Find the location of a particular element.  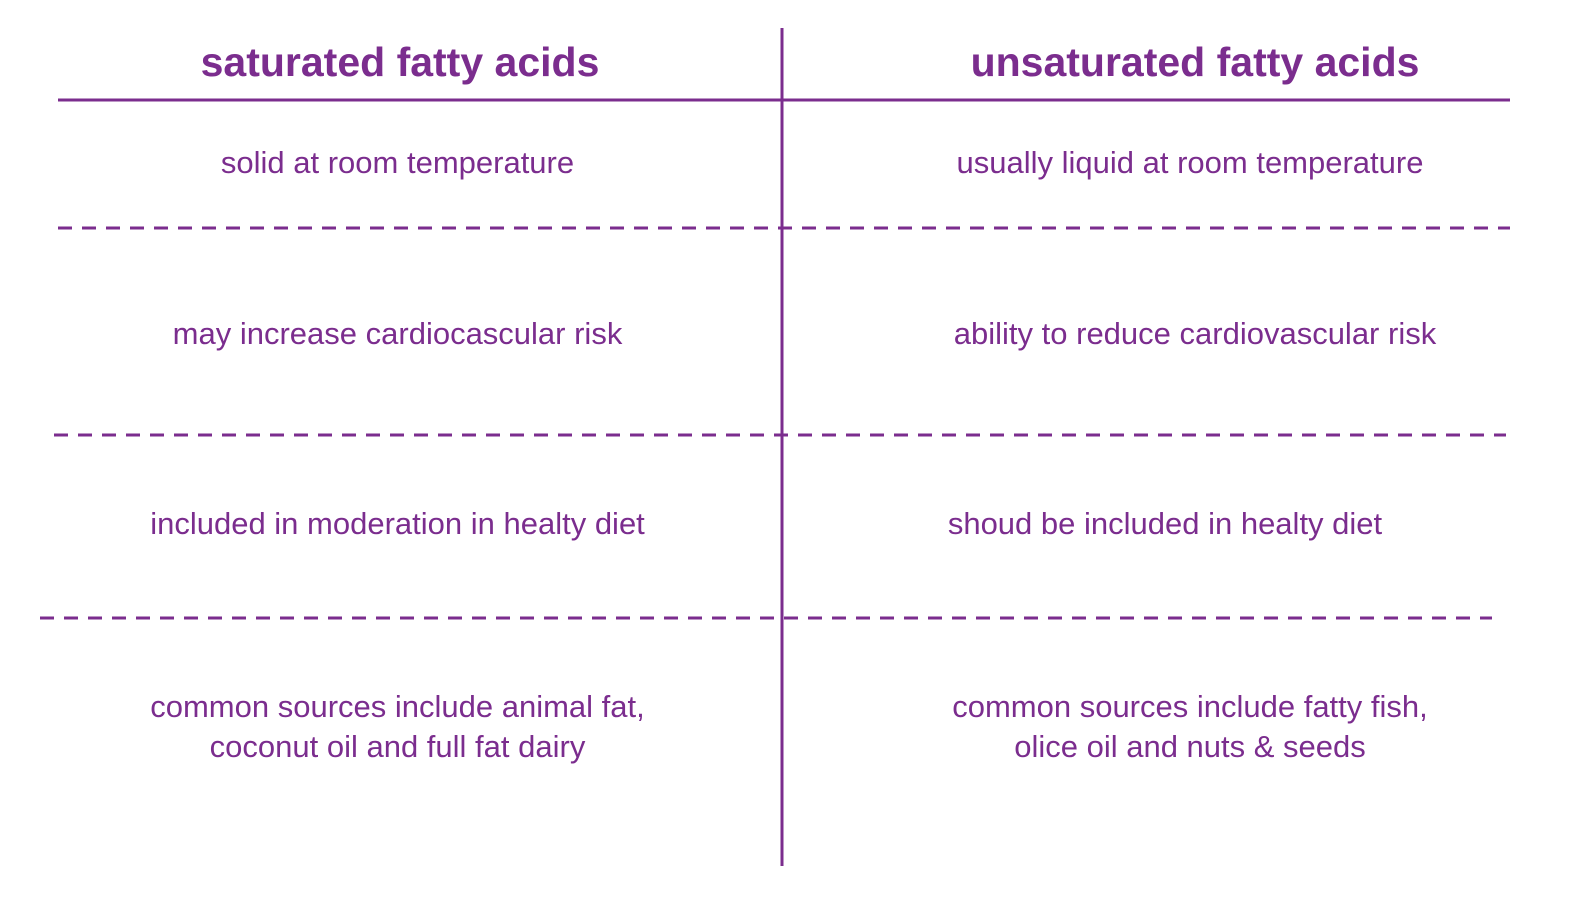

unsaturated-risk: ability to reduce cardiovascular risk is located at coordinates (1195, 333).